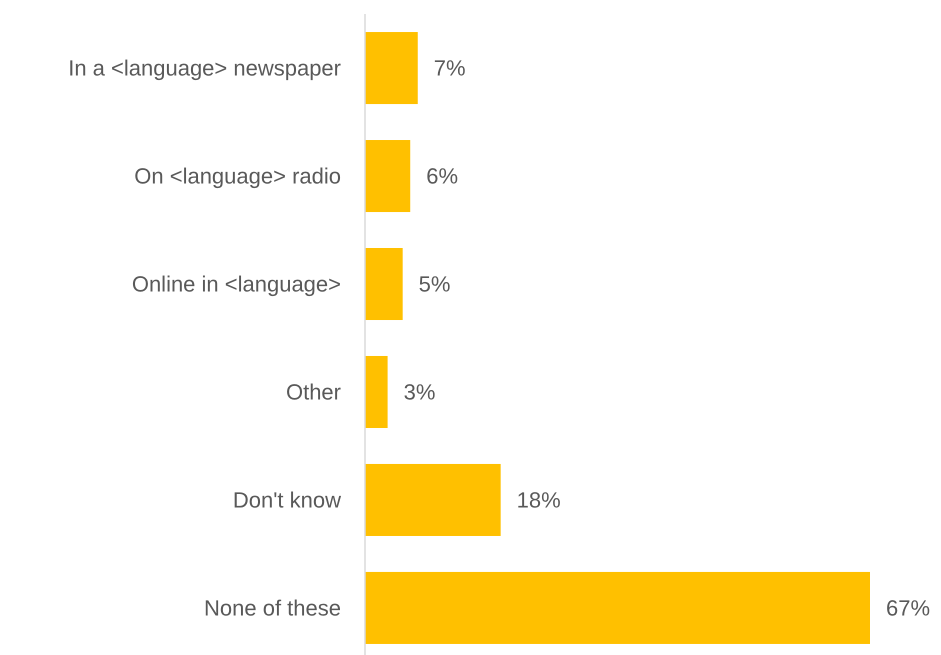  What do you see at coordinates (204, 68) in the screenshot?
I see `y-tick-label: In a <language> newspaper` at bounding box center [204, 68].